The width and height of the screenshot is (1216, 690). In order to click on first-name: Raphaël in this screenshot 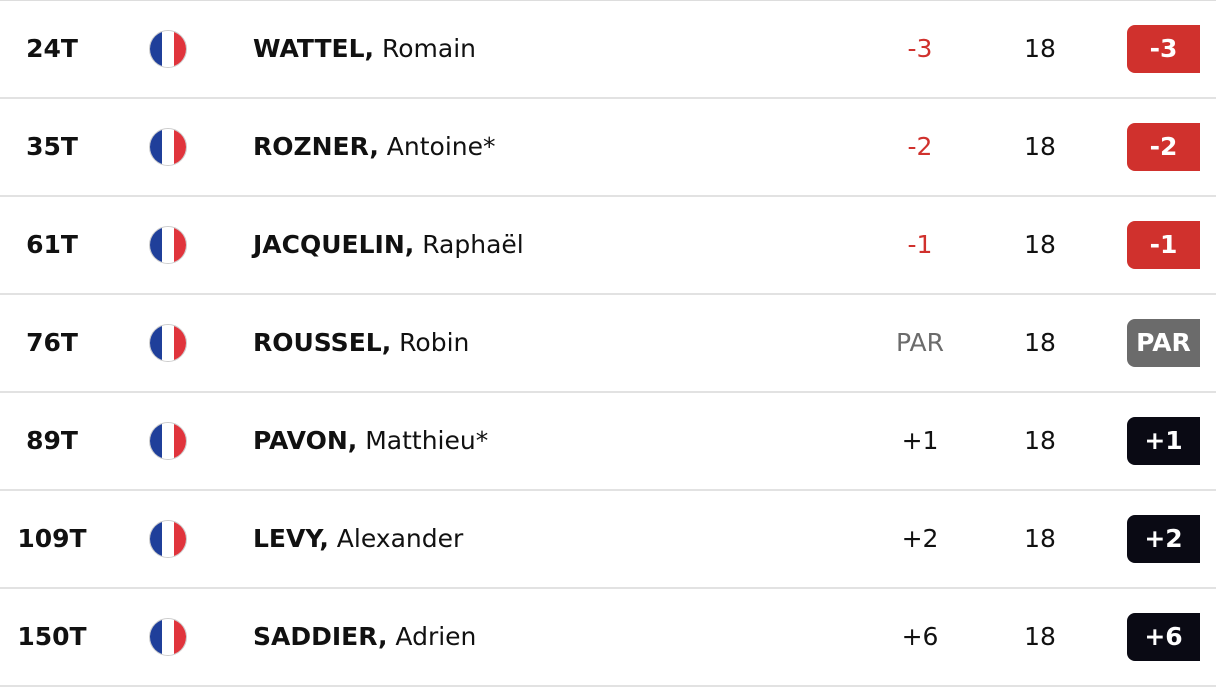, I will do `click(473, 244)`.